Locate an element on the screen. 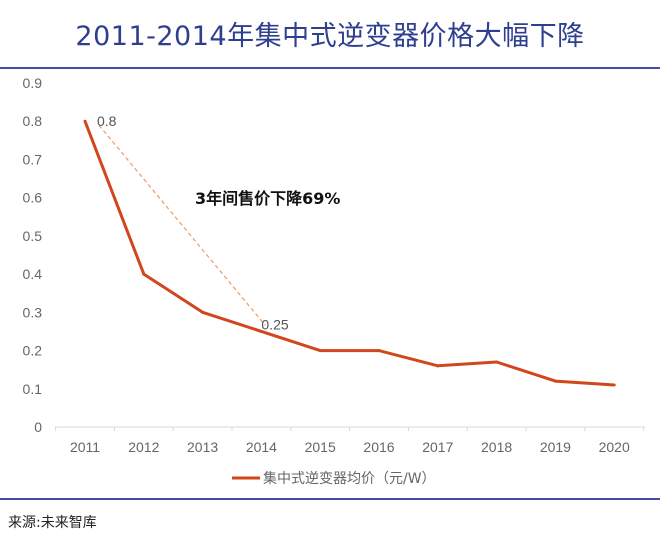  x-tick-label: 2019 is located at coordinates (555, 447).